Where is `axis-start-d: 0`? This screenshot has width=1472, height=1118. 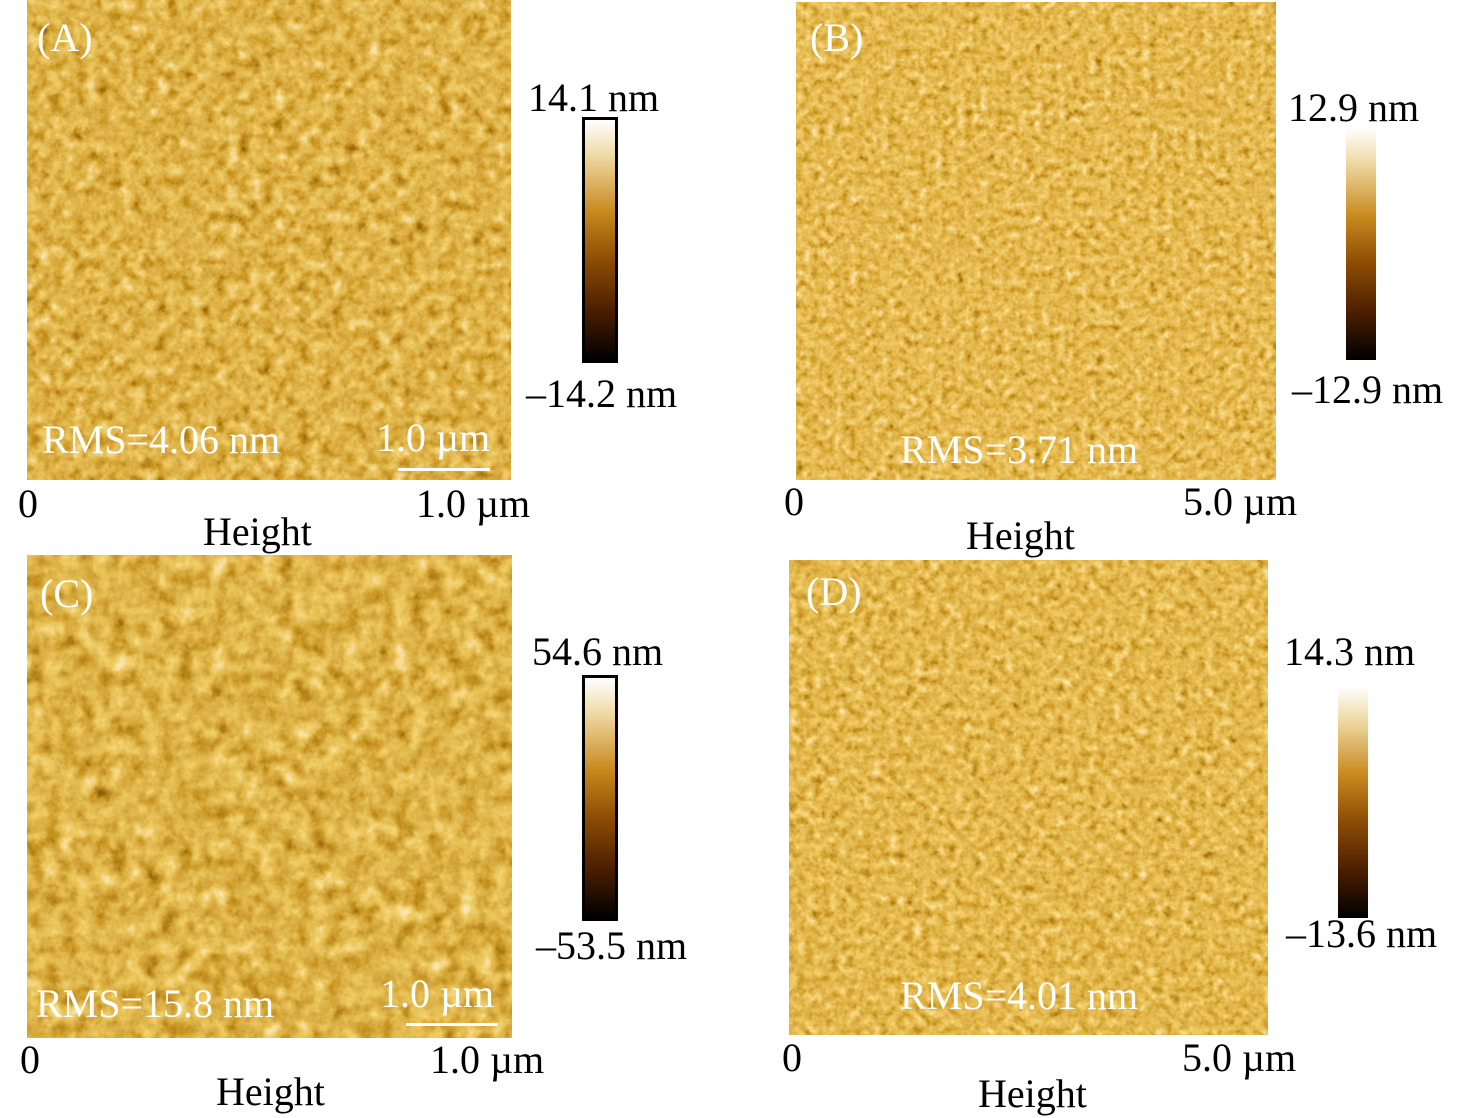 axis-start-d: 0 is located at coordinates (792, 1057).